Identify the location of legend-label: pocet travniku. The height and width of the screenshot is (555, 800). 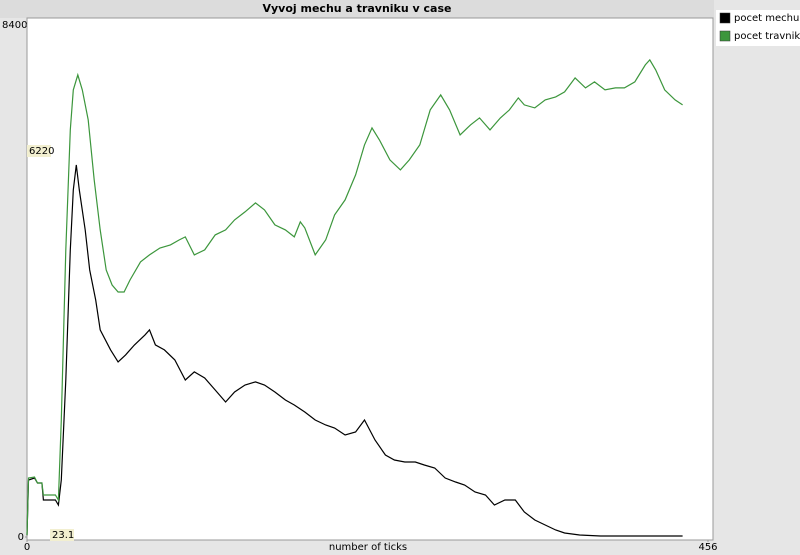
(767, 36).